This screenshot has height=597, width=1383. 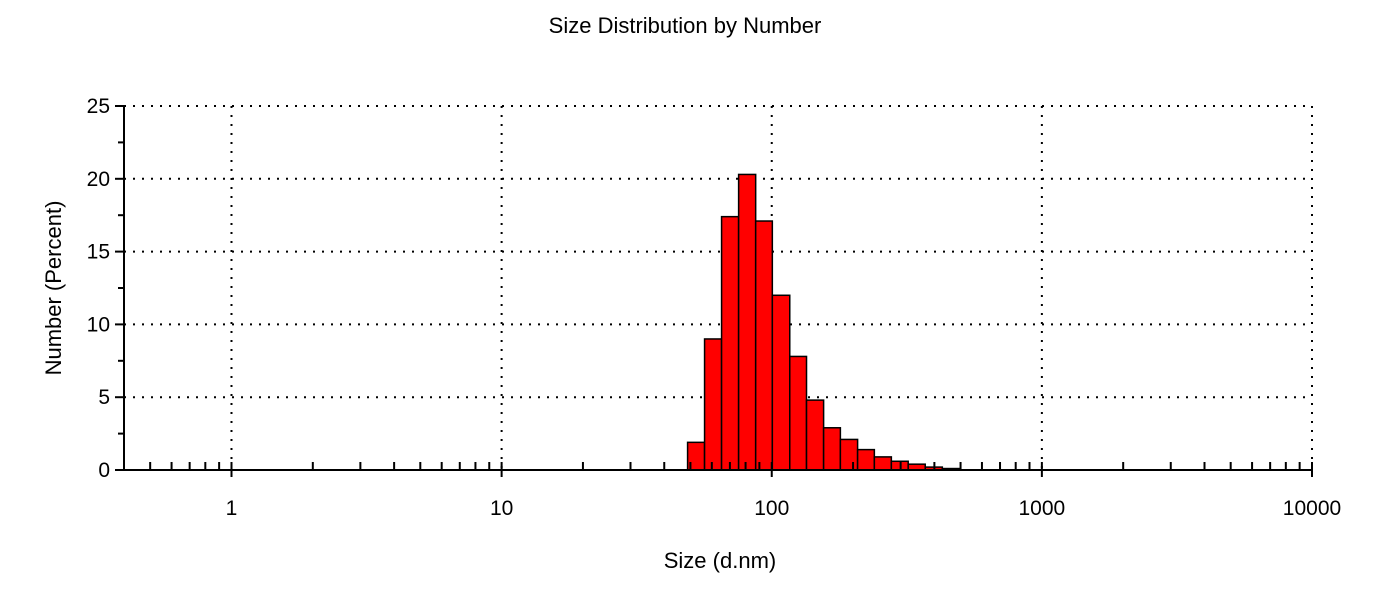 What do you see at coordinates (53, 288) in the screenshot?
I see `y-axis-label: Number (Percent)` at bounding box center [53, 288].